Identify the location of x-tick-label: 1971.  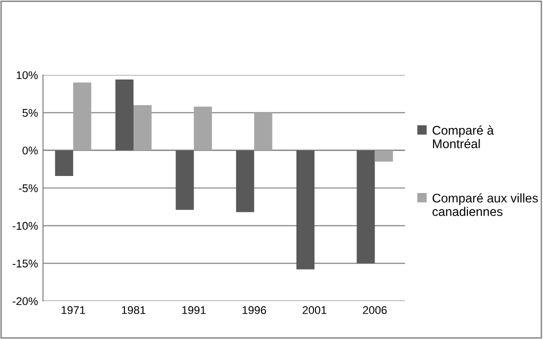
(73, 310).